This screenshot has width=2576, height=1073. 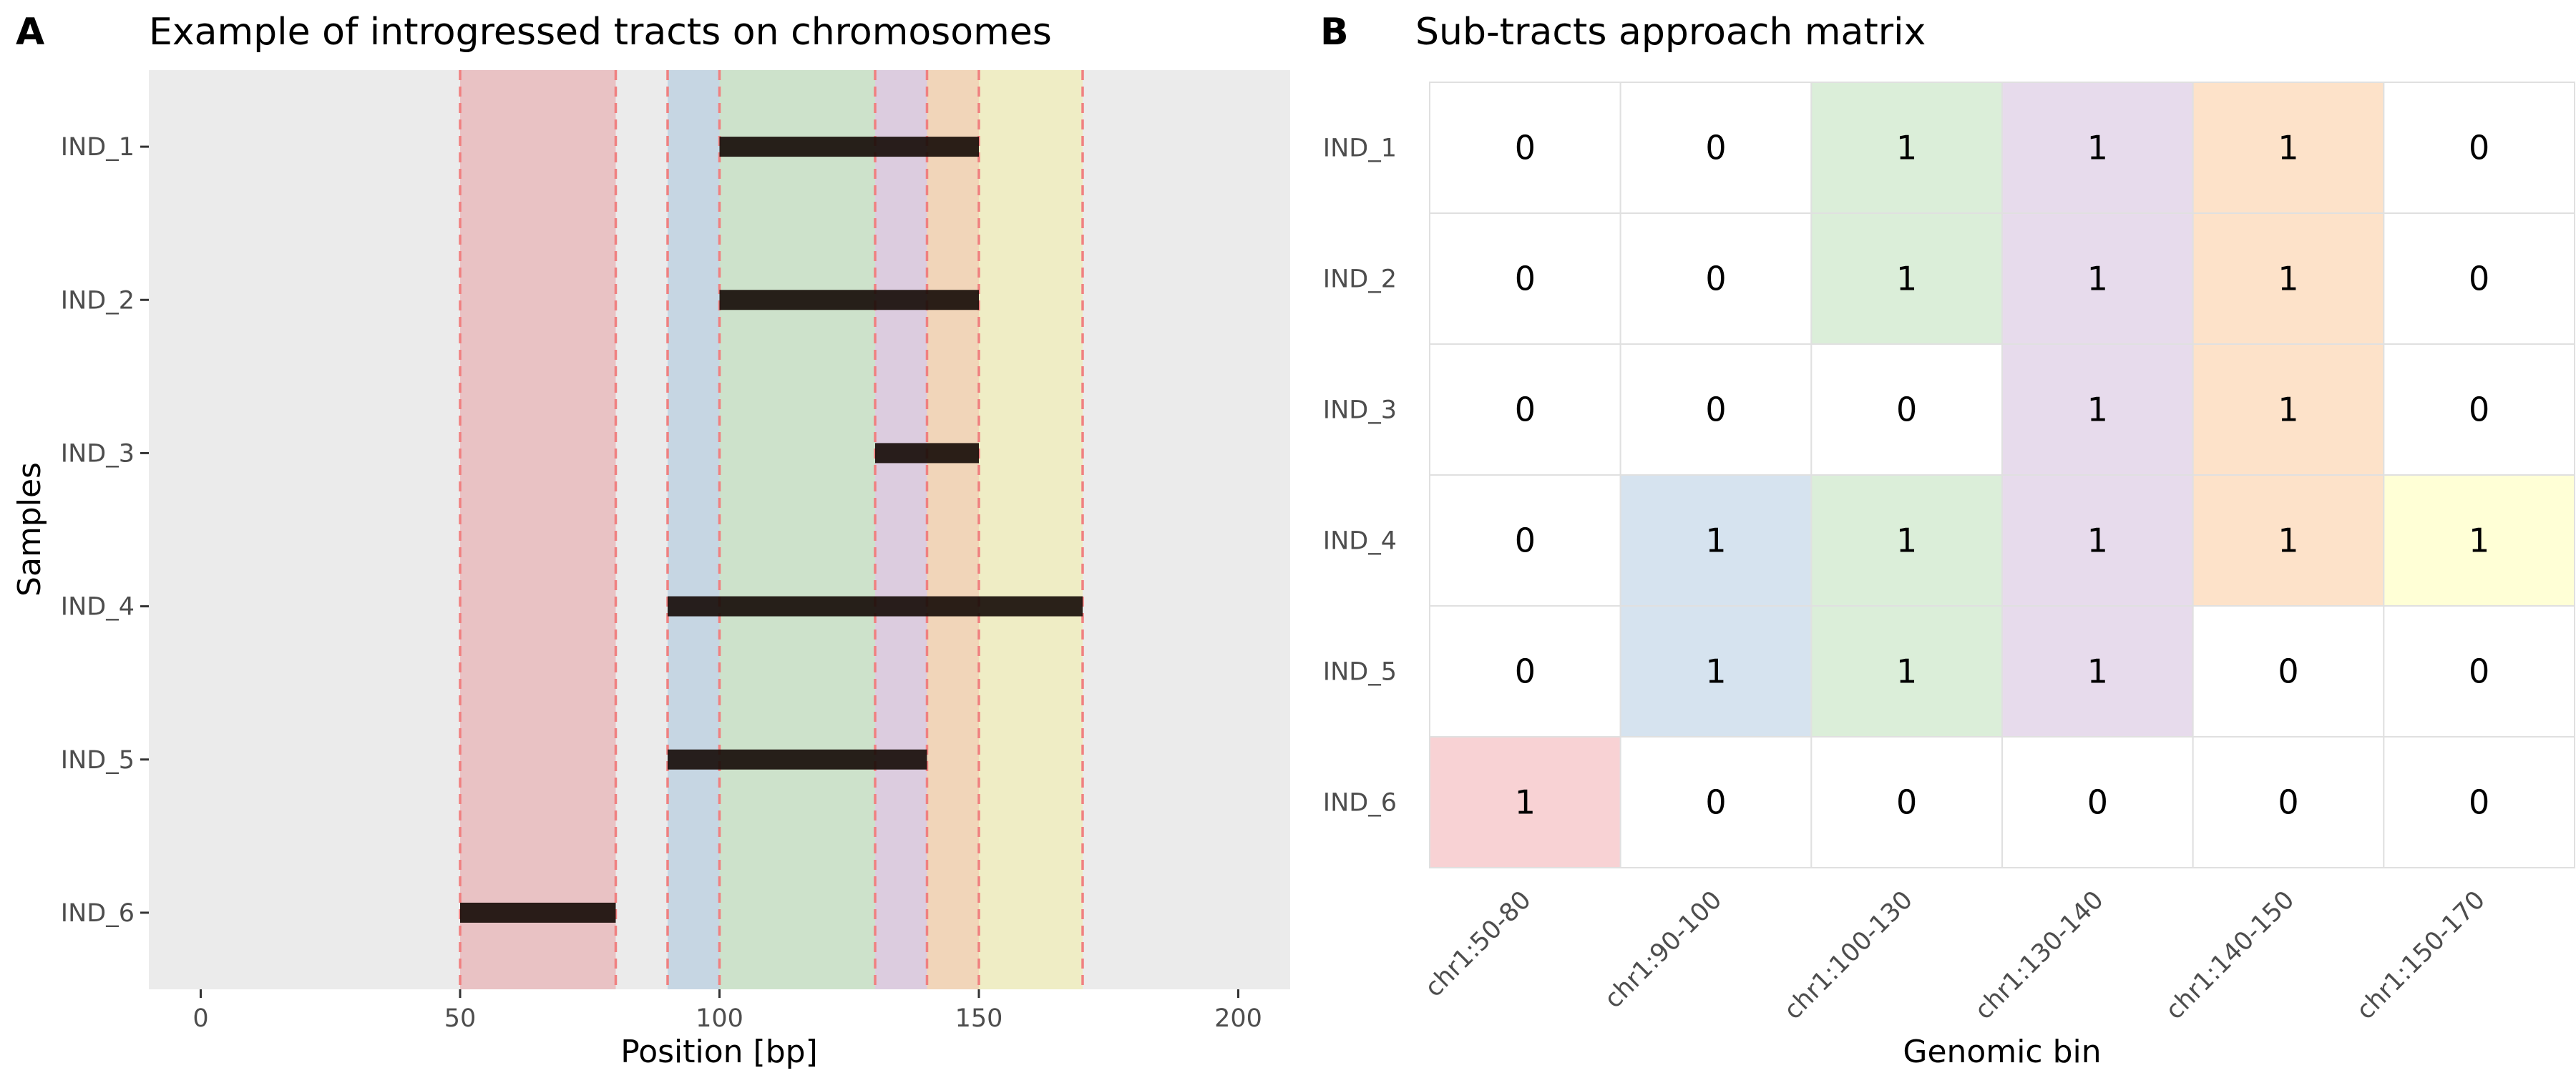 I want to click on matrix-row-label: IND_3, so click(x=1360, y=410).